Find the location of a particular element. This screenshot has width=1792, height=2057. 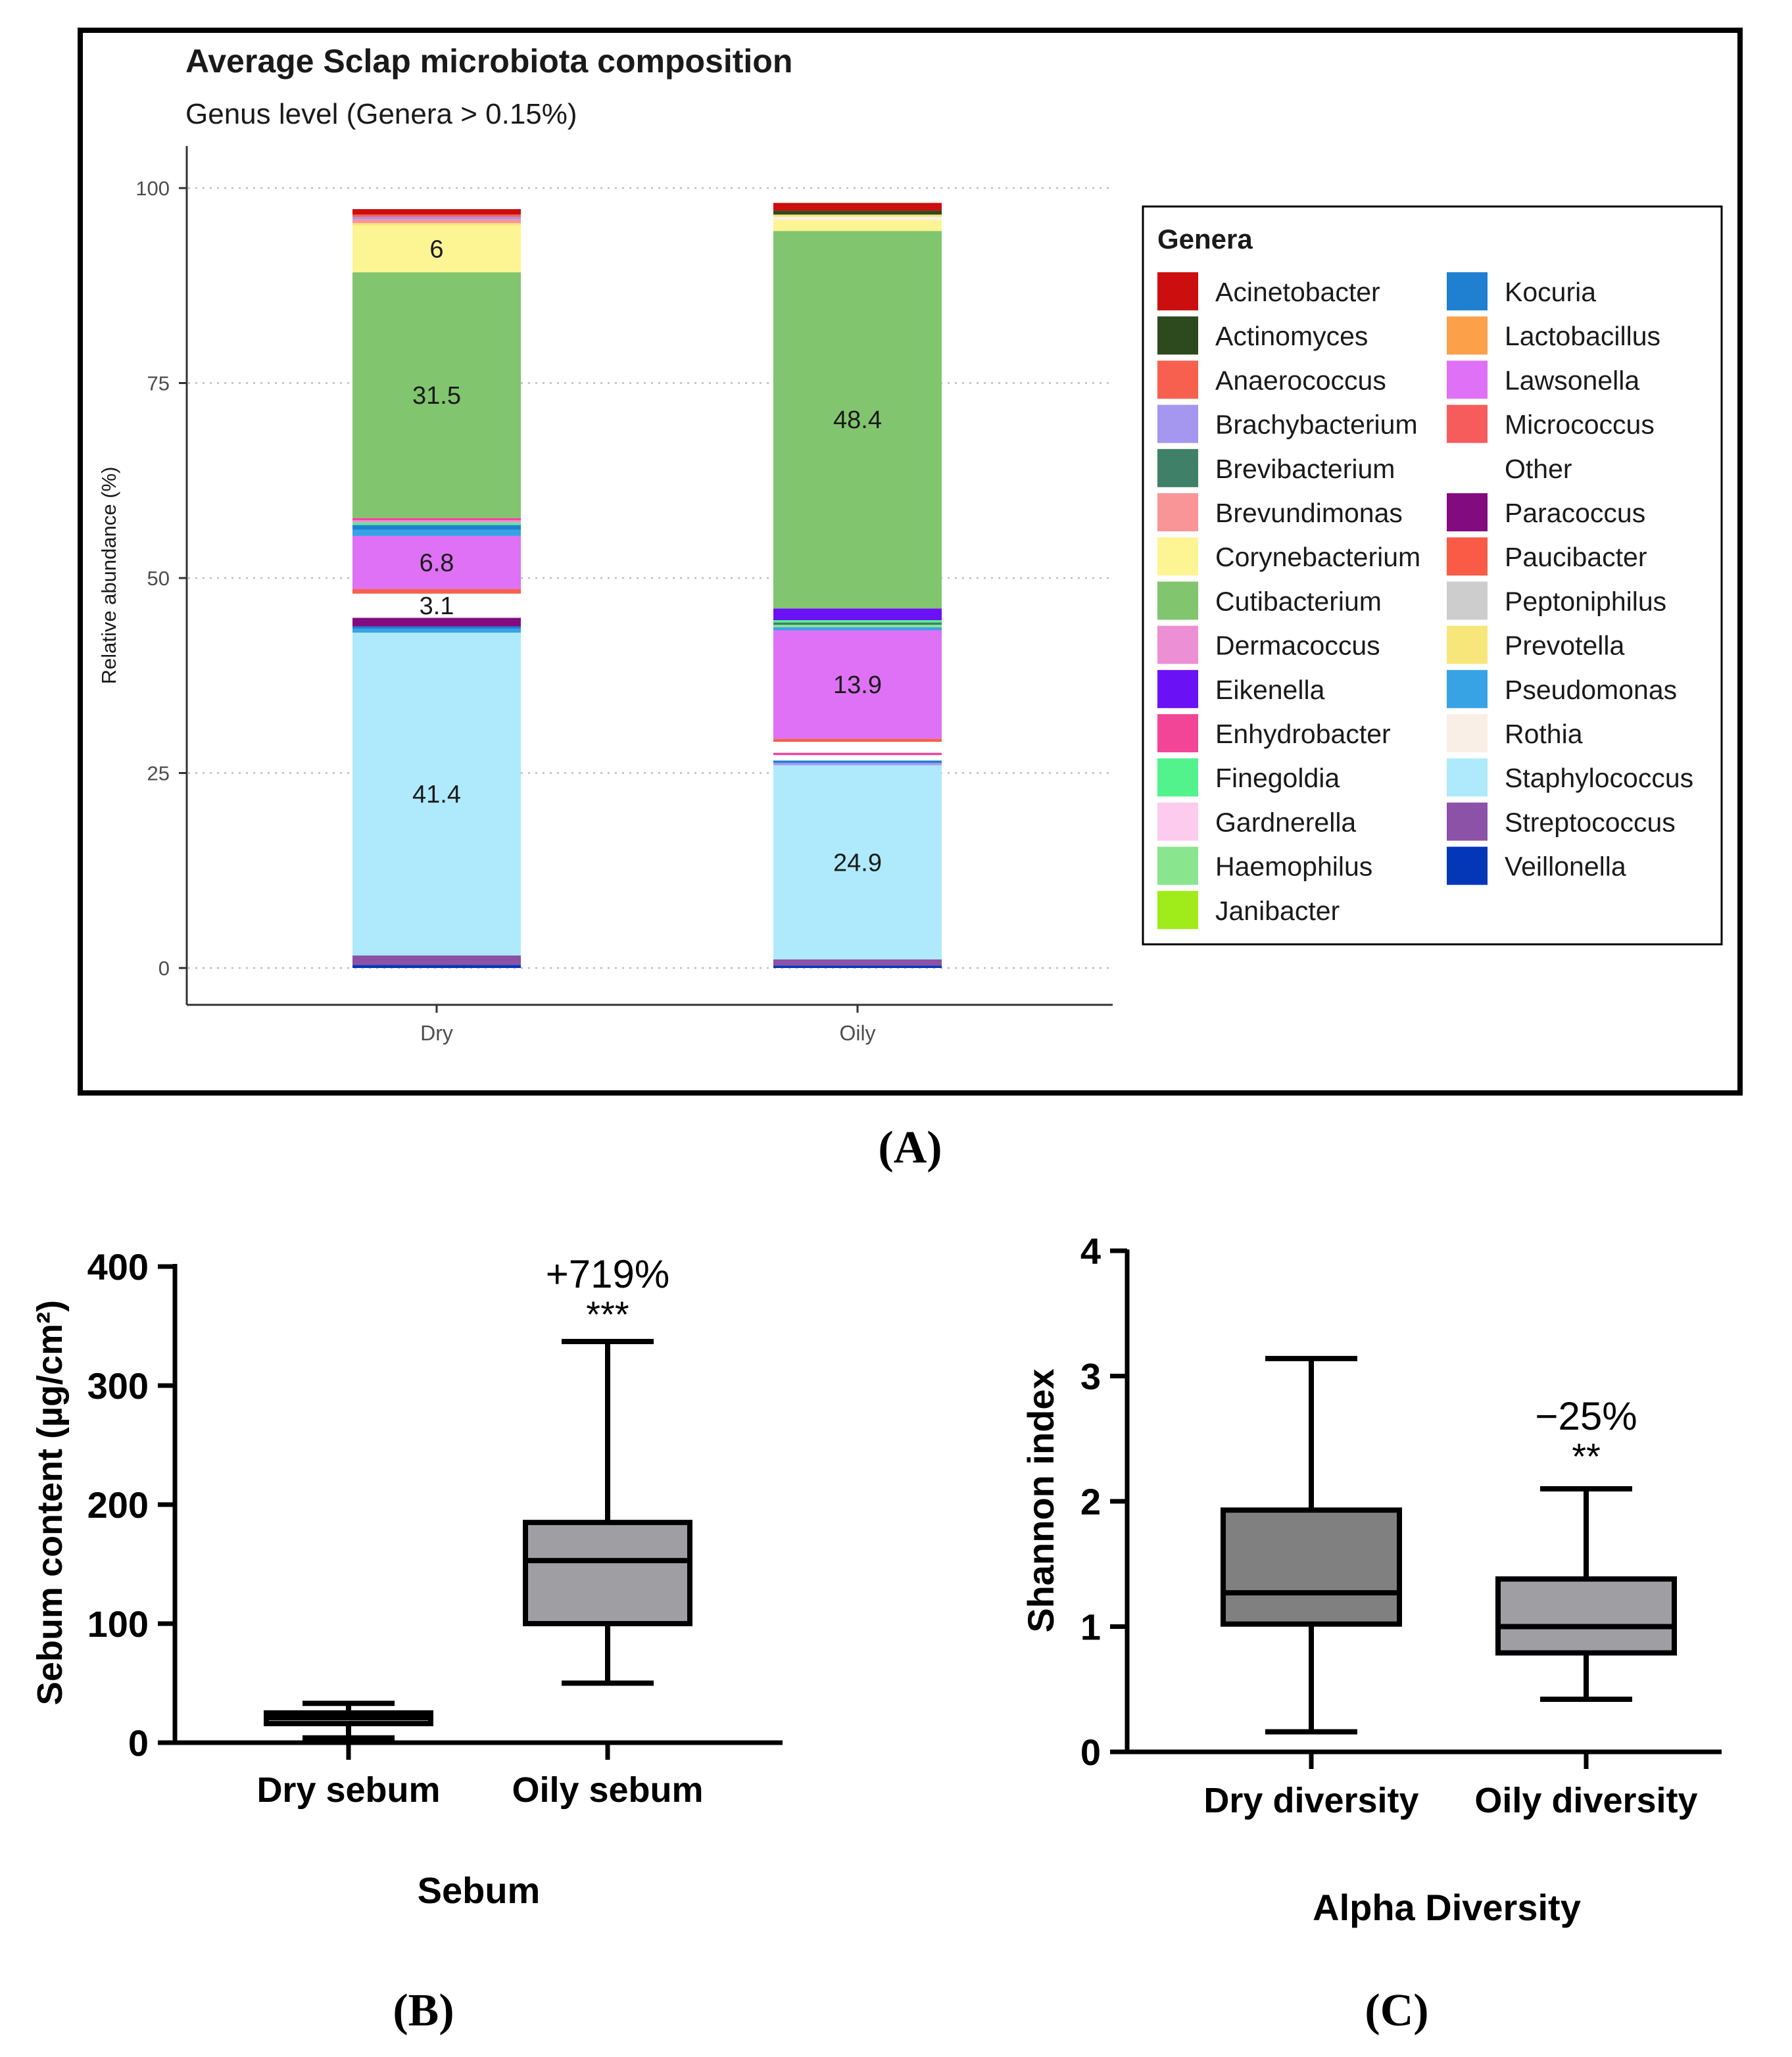

c-x-axis-label: Alpha Diversity is located at coordinates (1447, 1907).